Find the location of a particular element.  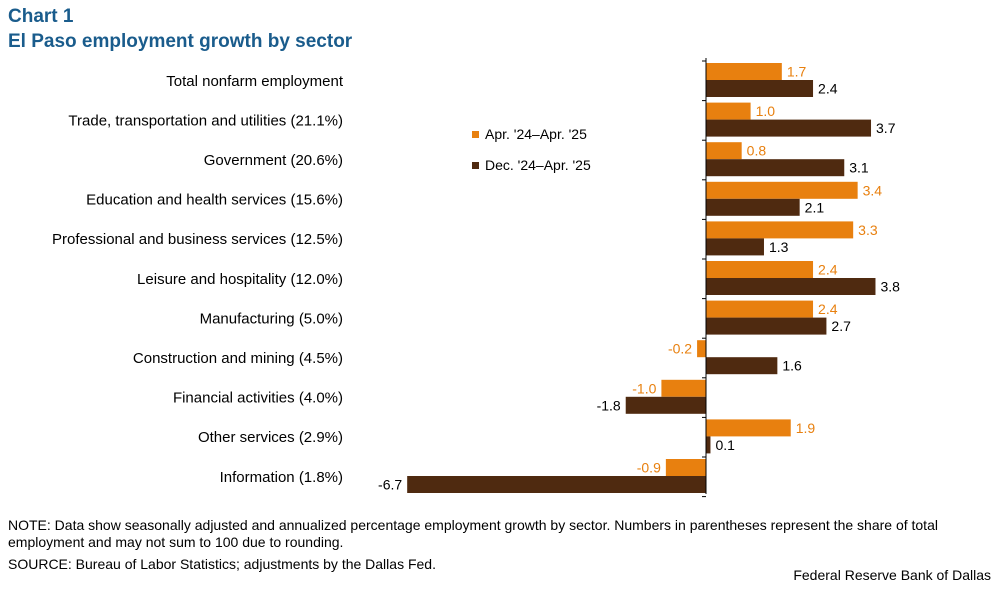

legend-label: Apr. '24–Apr. '25 is located at coordinates (536, 134).